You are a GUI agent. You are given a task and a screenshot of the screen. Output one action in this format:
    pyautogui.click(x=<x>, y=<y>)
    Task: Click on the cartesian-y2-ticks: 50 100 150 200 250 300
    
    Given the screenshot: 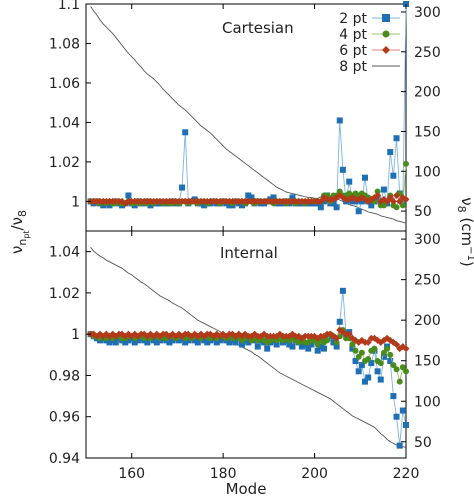 What is the action you would take?
    pyautogui.click(x=421, y=112)
    